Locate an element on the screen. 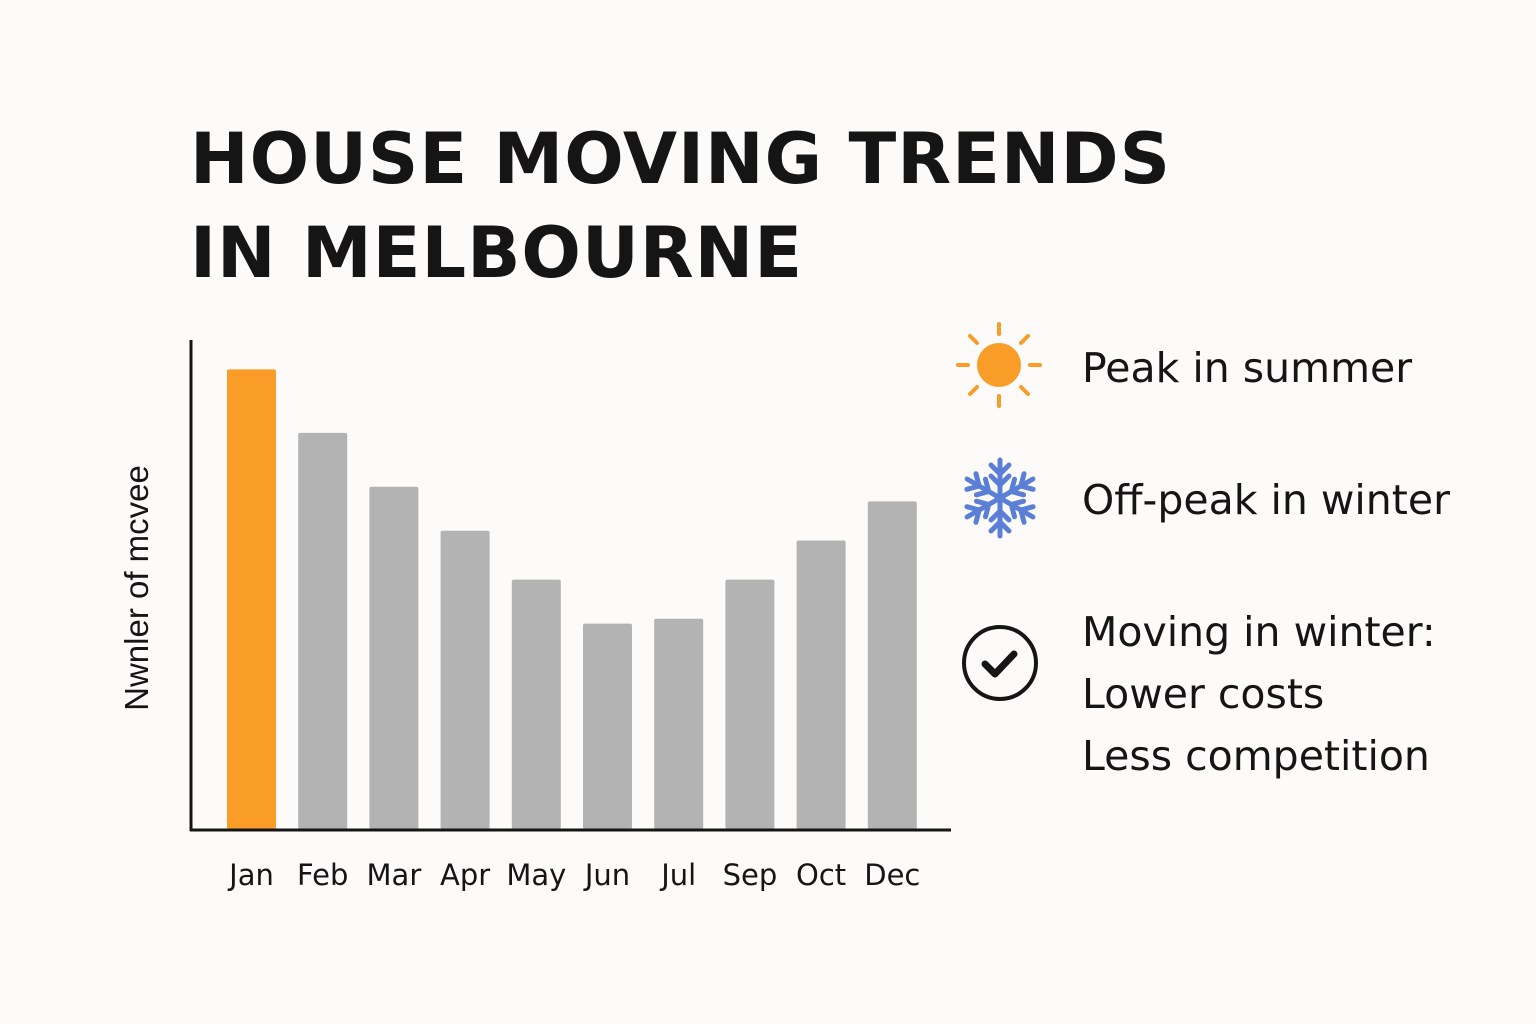  bar-oct is located at coordinates (821, 684).